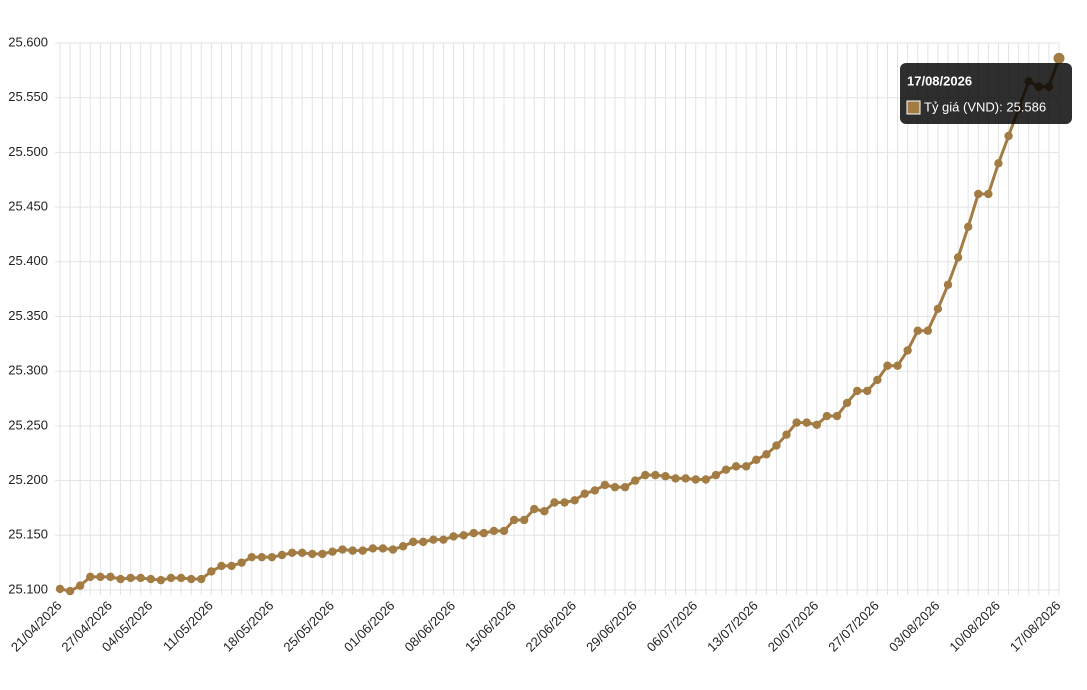 This screenshot has width=1087, height=690. I want to click on y-tick-label: 25.150, so click(28, 534).